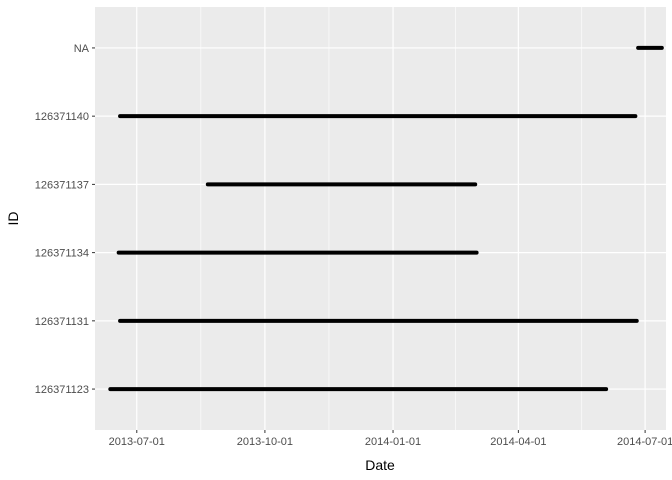 The image size is (672, 480). Describe the element at coordinates (82, 49) in the screenshot. I see `y-tick-label: NA` at that location.